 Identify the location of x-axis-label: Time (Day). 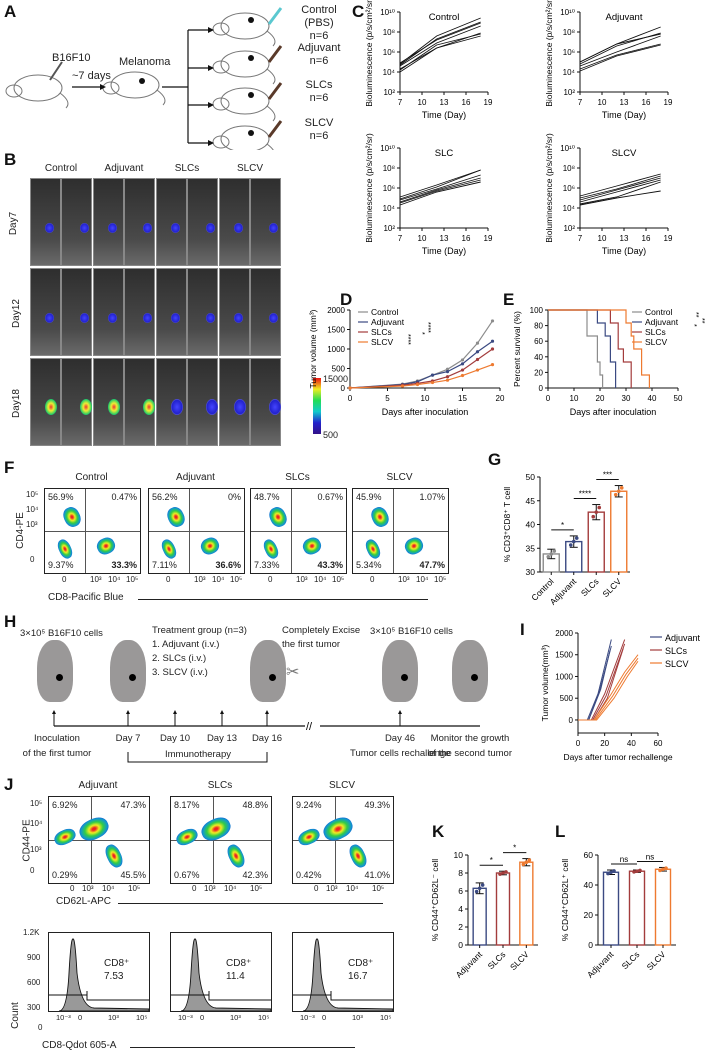
(444, 115).